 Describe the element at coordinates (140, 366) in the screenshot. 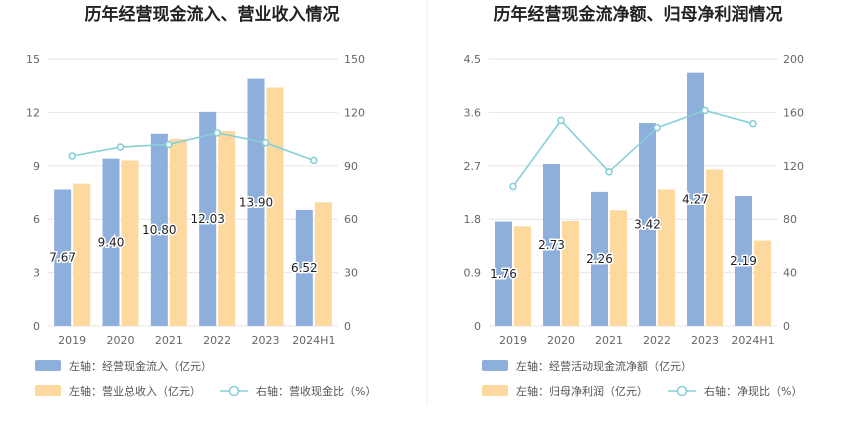

I see `legend-label-primary: 左轴：经营现金流入（亿元）` at that location.